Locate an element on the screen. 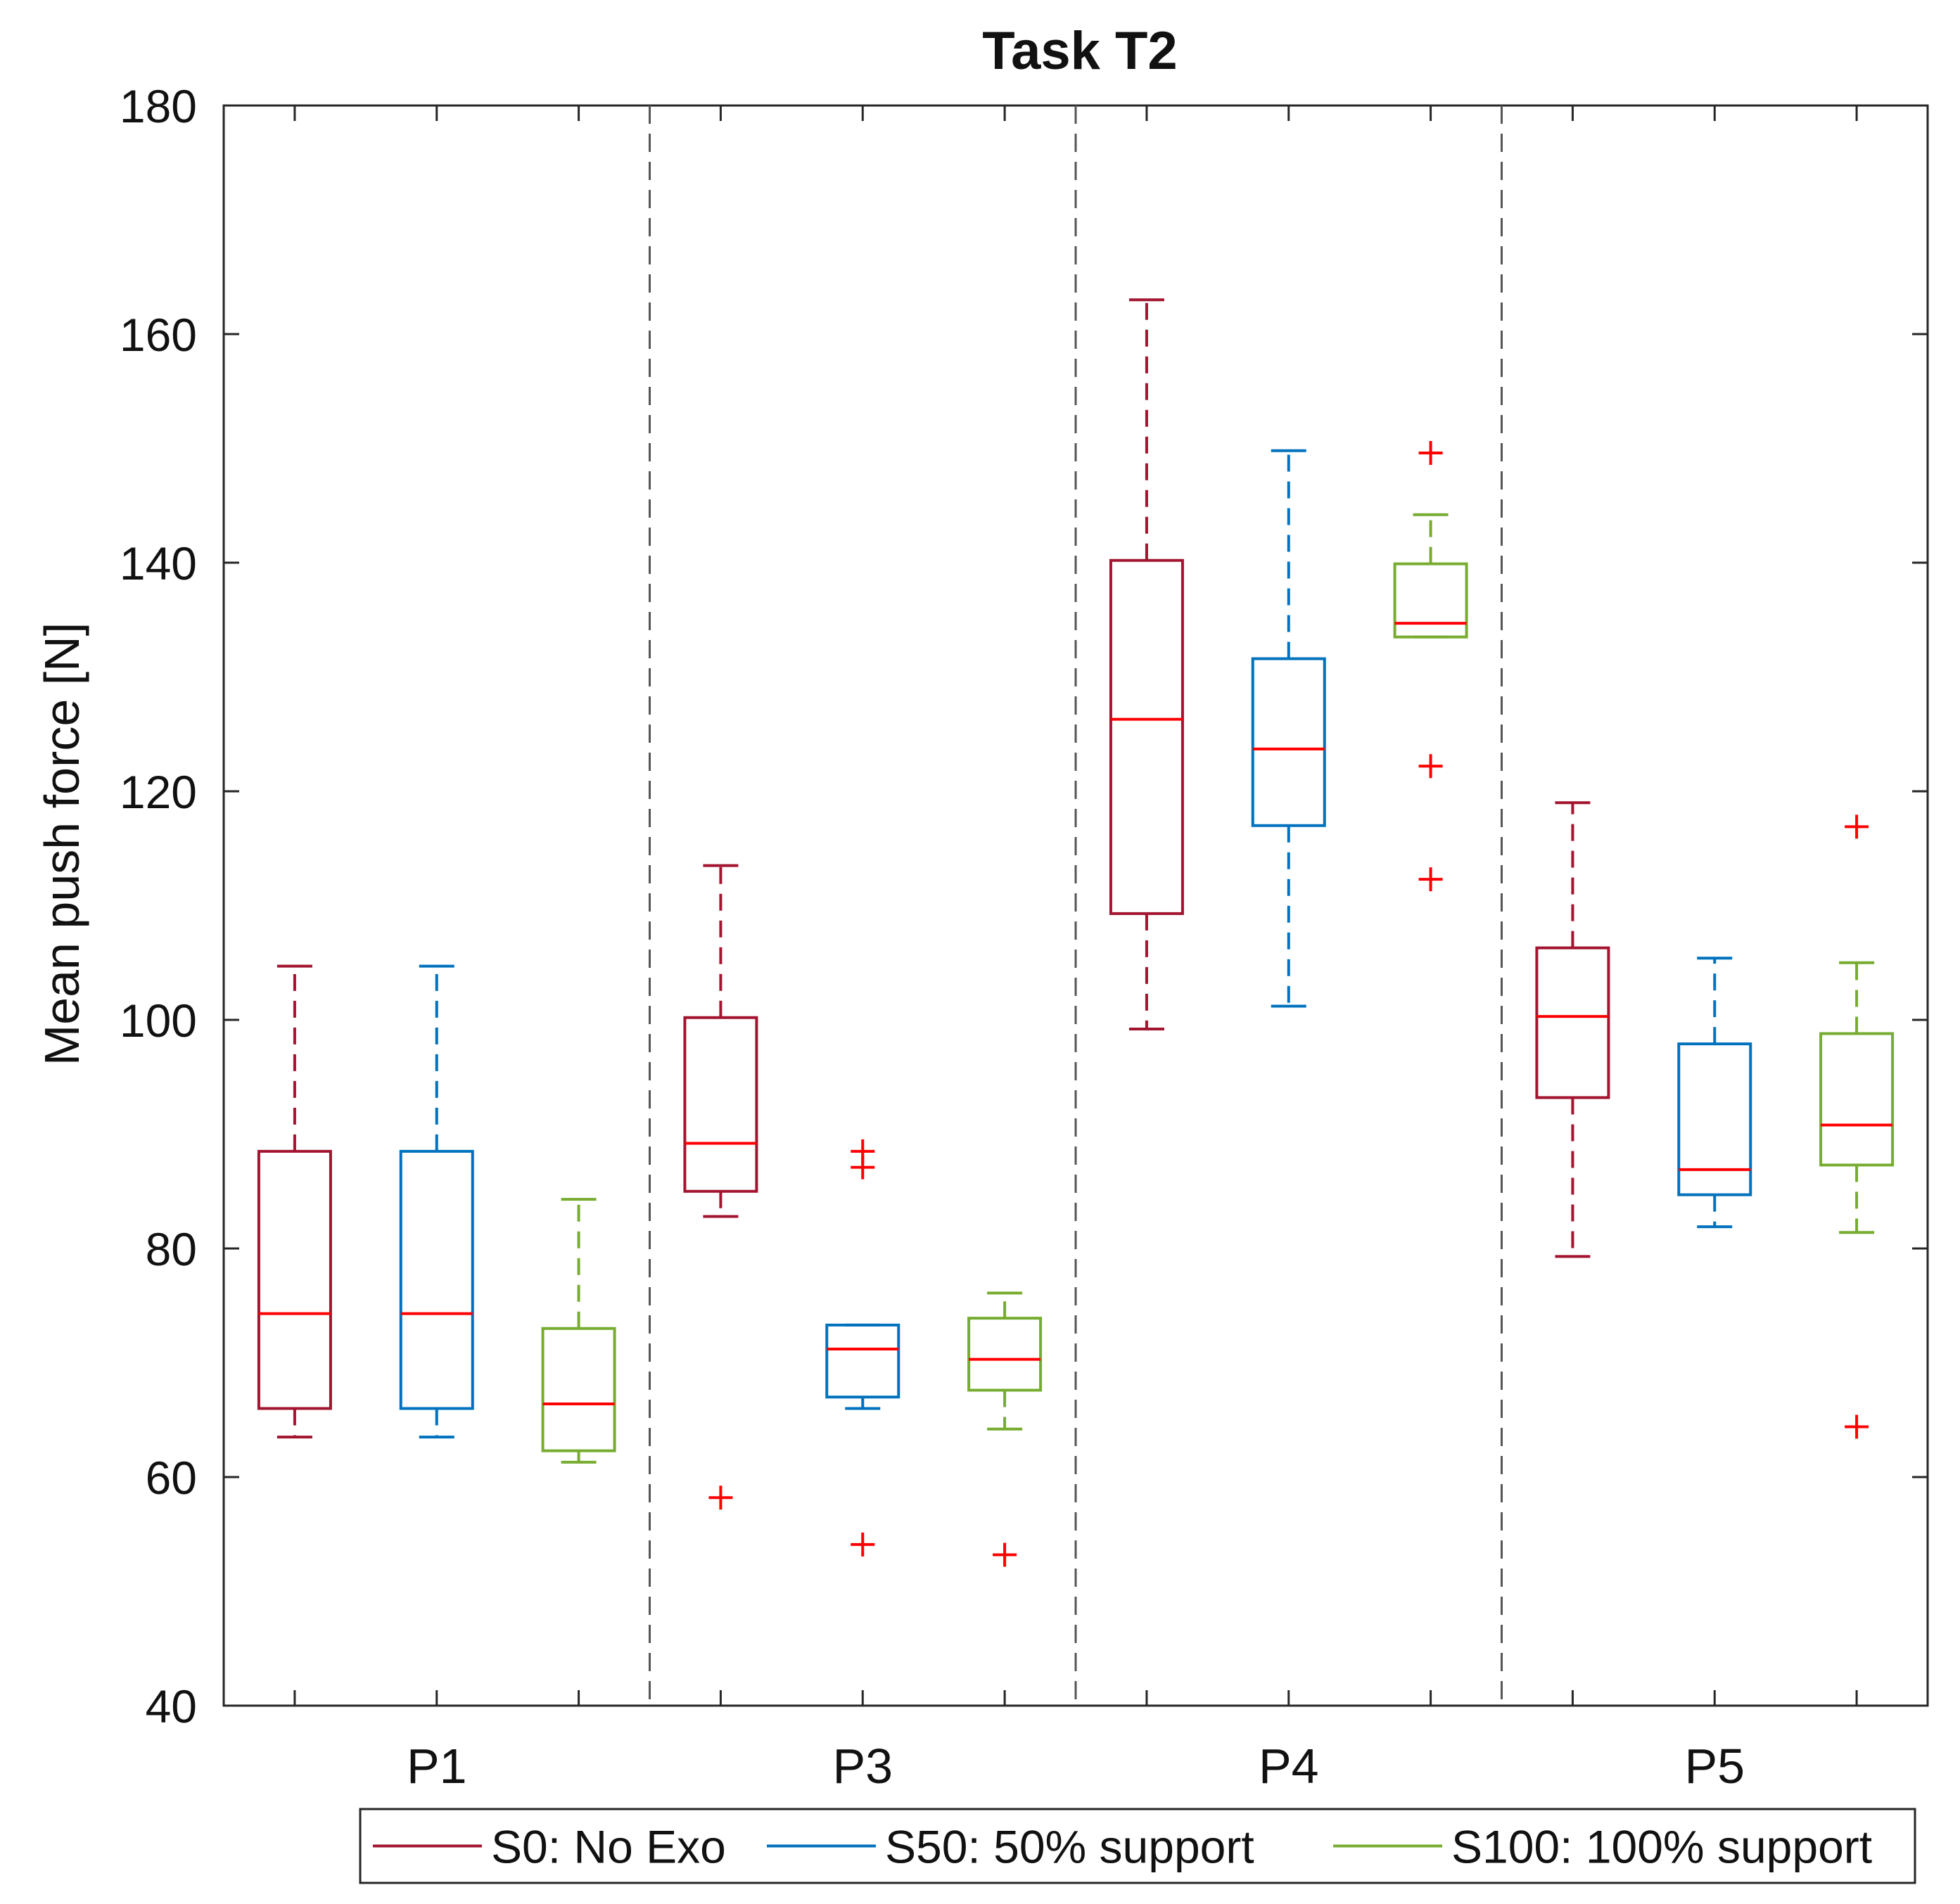 The height and width of the screenshot is (1904, 1960). y-tick-label: 40 is located at coordinates (172, 1706).